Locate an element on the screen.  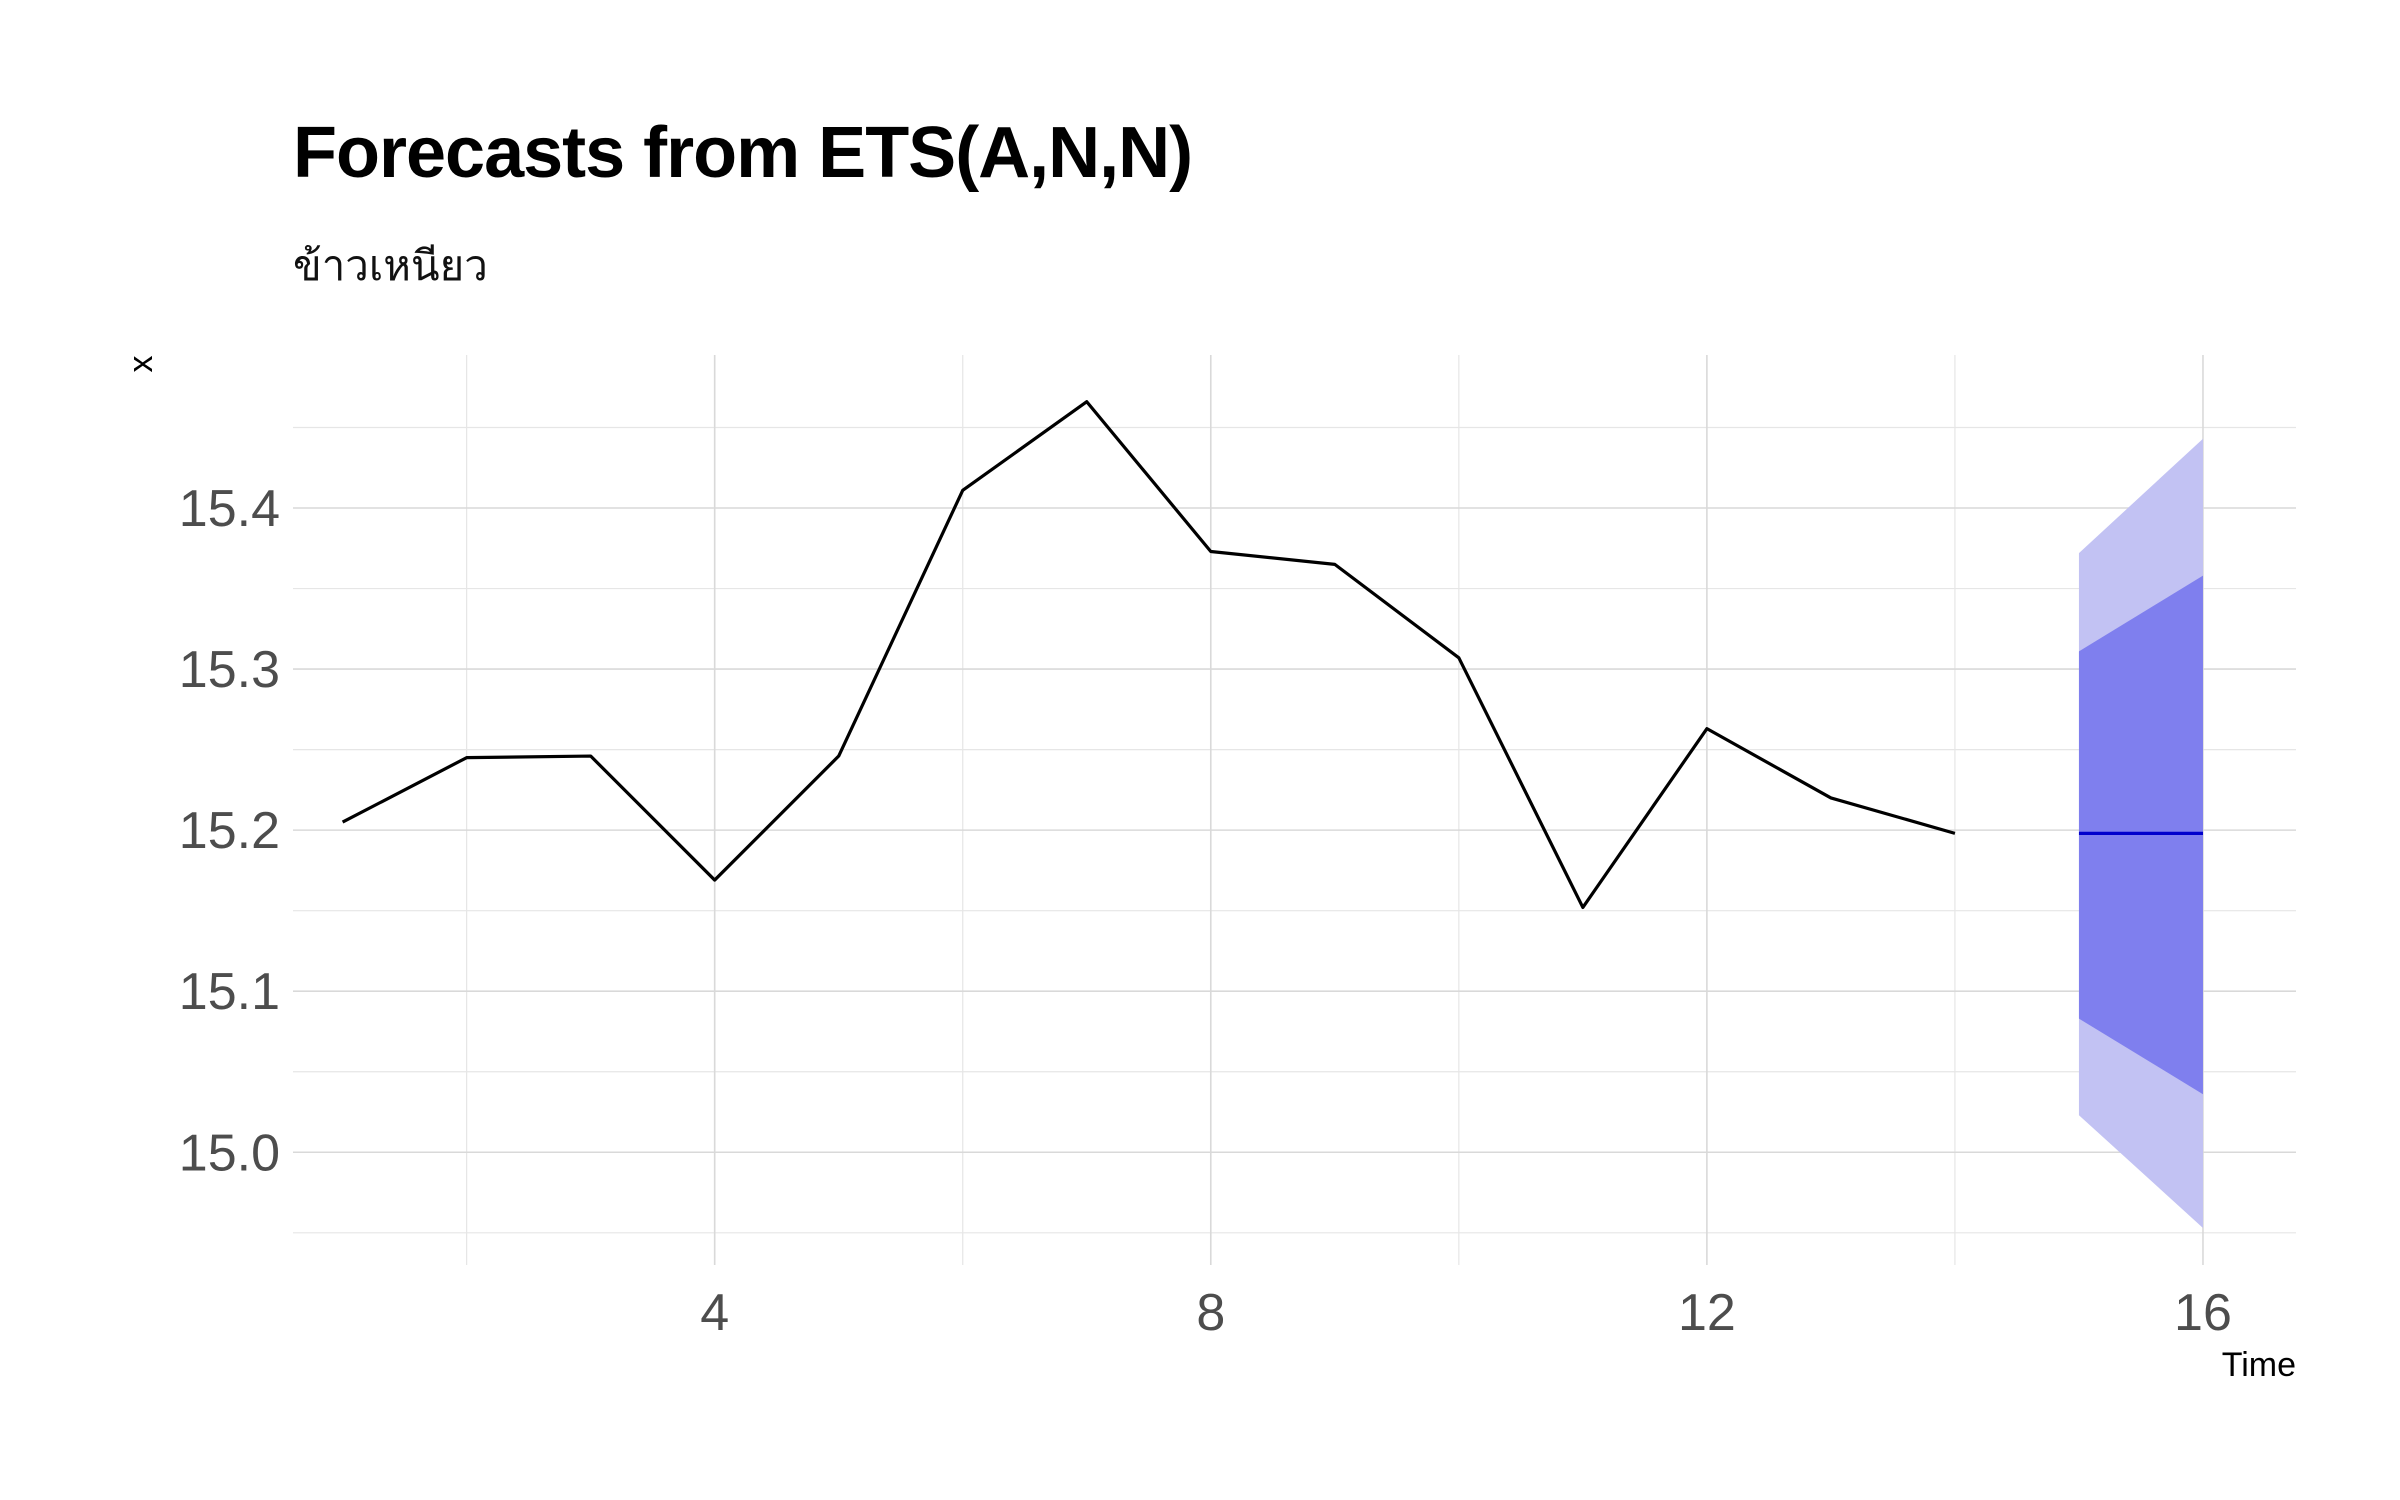
y-tick-label: 15.4 is located at coordinates (229, 509).